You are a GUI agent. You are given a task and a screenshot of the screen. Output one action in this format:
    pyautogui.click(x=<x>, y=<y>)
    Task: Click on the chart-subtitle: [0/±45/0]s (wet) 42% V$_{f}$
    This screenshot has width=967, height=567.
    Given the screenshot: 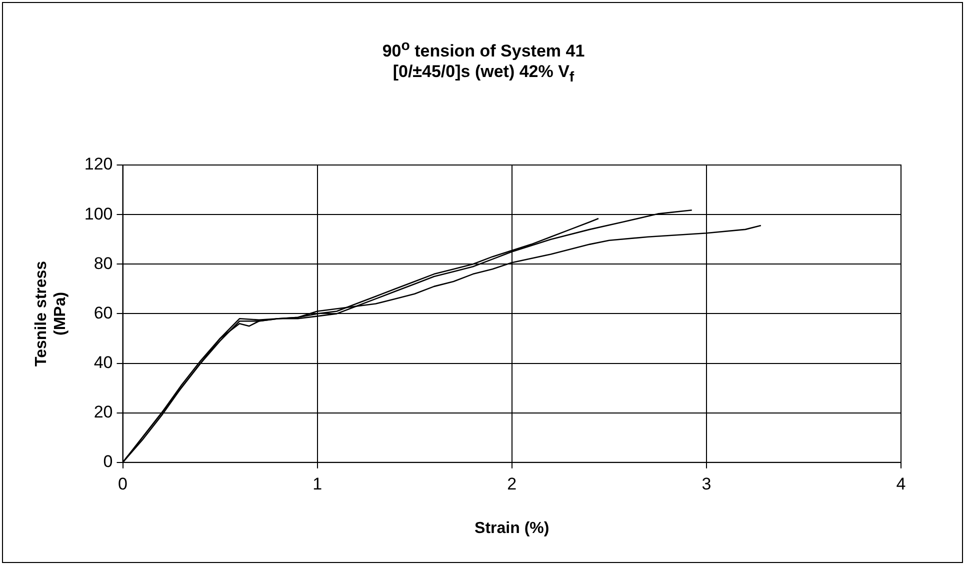 What is the action you would take?
    pyautogui.click(x=484, y=74)
    